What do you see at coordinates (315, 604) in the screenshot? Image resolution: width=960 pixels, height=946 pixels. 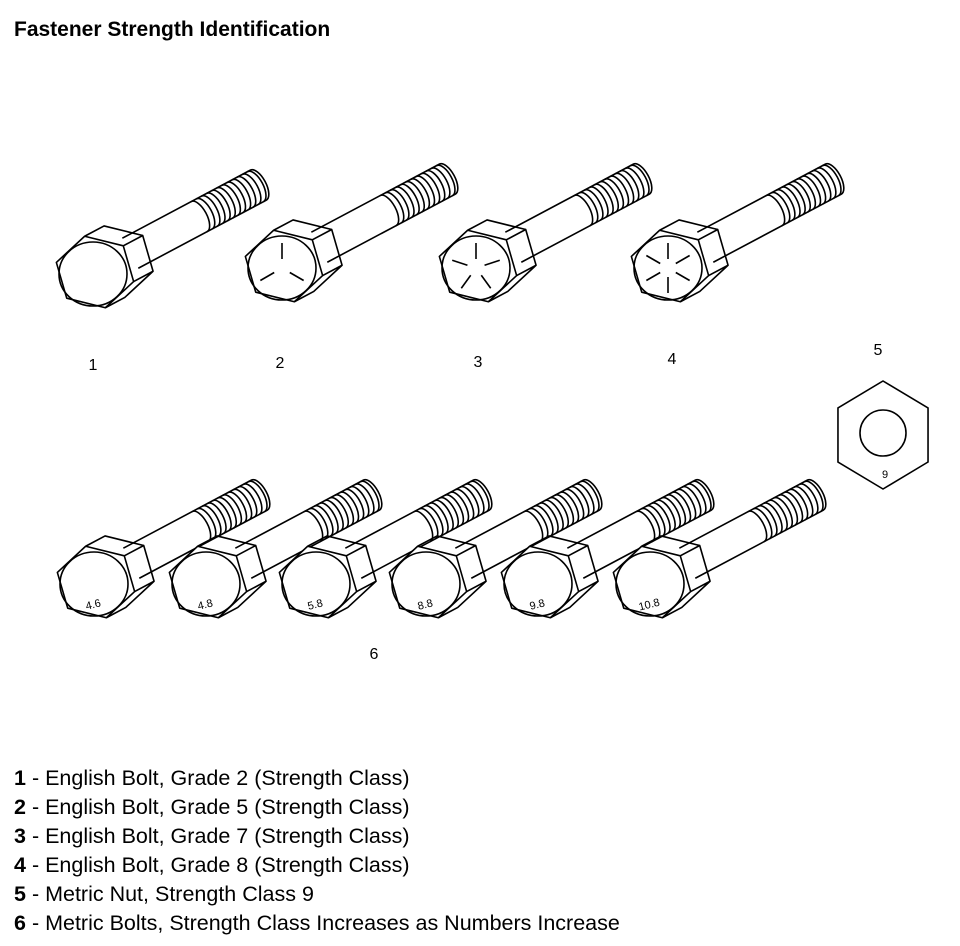 I see `strength-class-mark: 5.8` at bounding box center [315, 604].